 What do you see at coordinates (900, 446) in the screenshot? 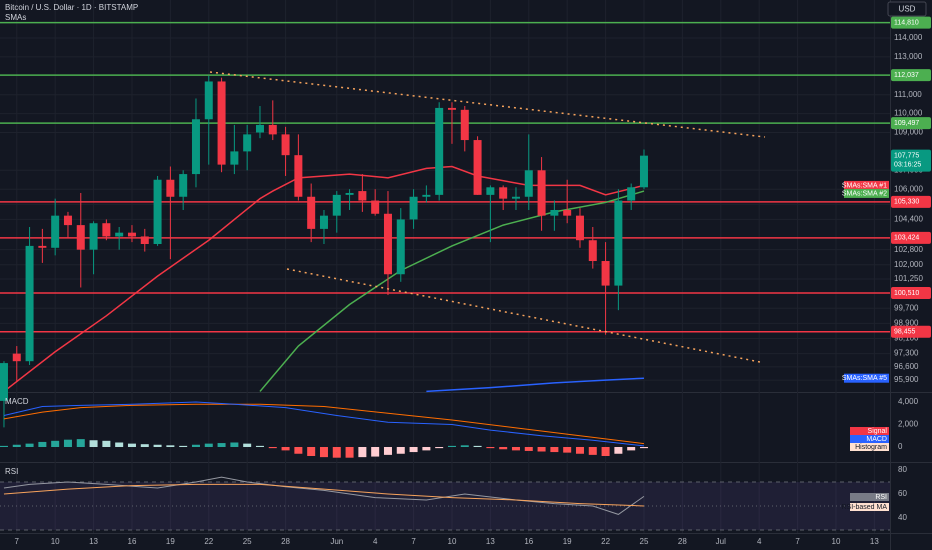
I see `y-tick-label: 0` at bounding box center [900, 446].